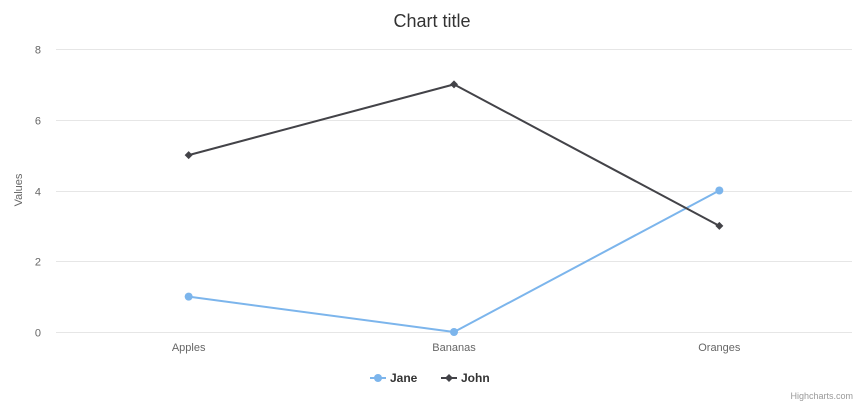  I want to click on legend-item-john: John, so click(465, 378).